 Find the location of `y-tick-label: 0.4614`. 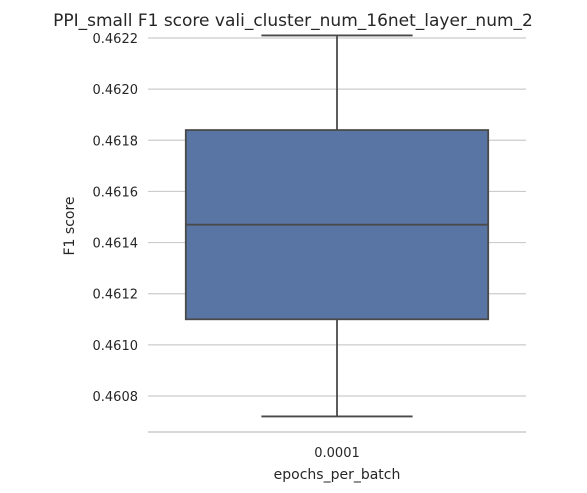

y-tick-label: 0.4614 is located at coordinates (116, 244).